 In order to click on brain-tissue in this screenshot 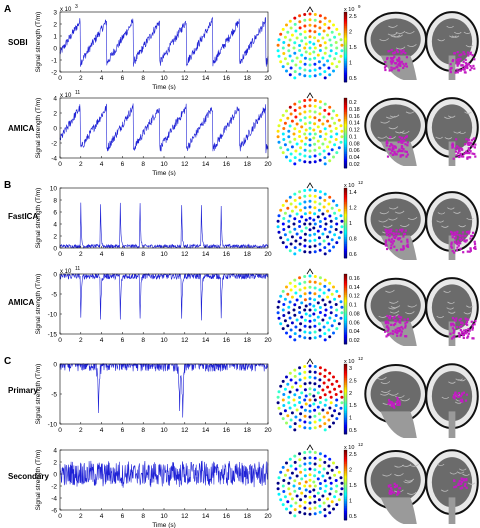, I will do `click(395, 39)`.